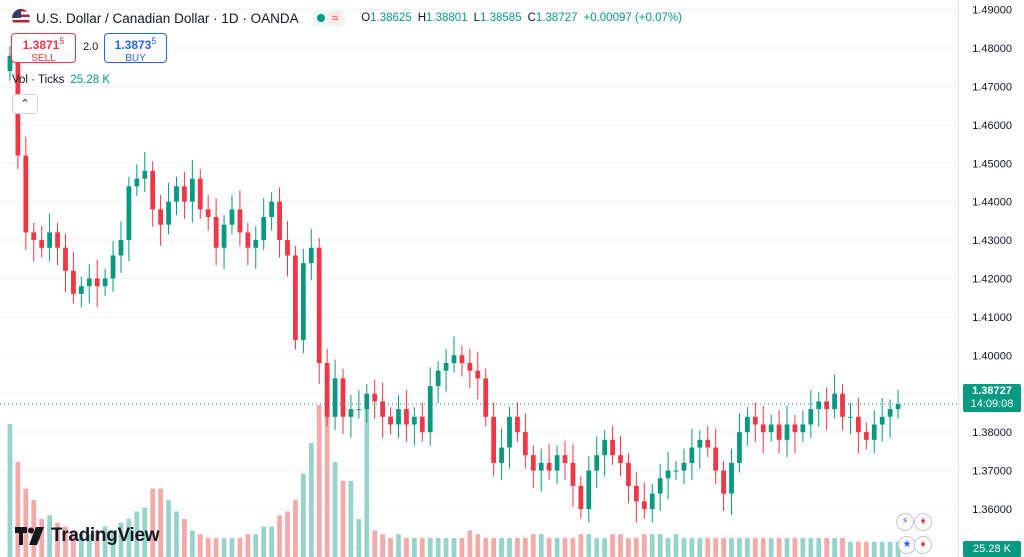 The height and width of the screenshot is (557, 1024). Describe the element at coordinates (992, 356) in the screenshot. I see `y-tick-label: 1.40000` at that location.